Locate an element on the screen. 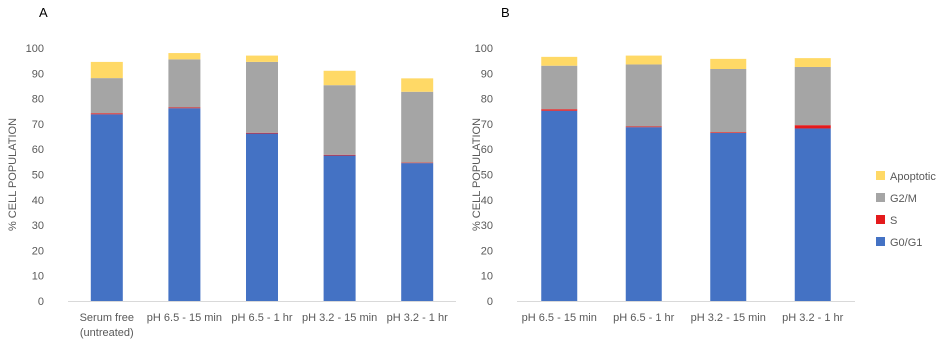  panel-letter: B is located at coordinates (505, 12).